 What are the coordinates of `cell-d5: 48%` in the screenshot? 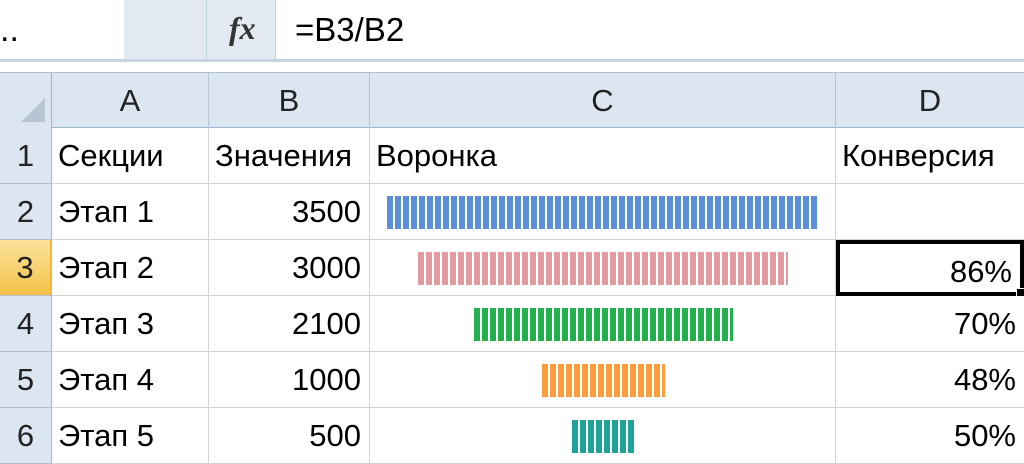 It's located at (984, 379).